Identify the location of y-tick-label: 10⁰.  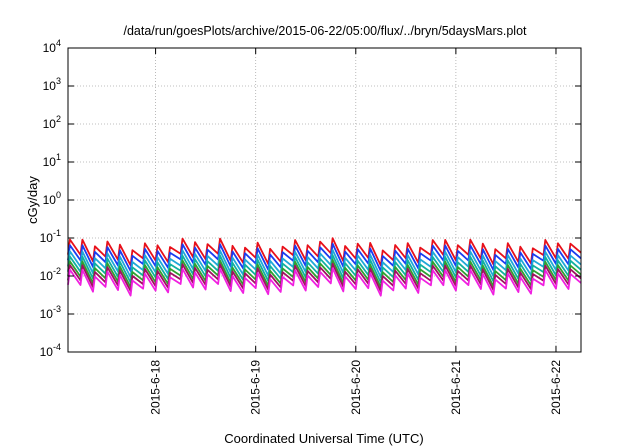
(52, 198).